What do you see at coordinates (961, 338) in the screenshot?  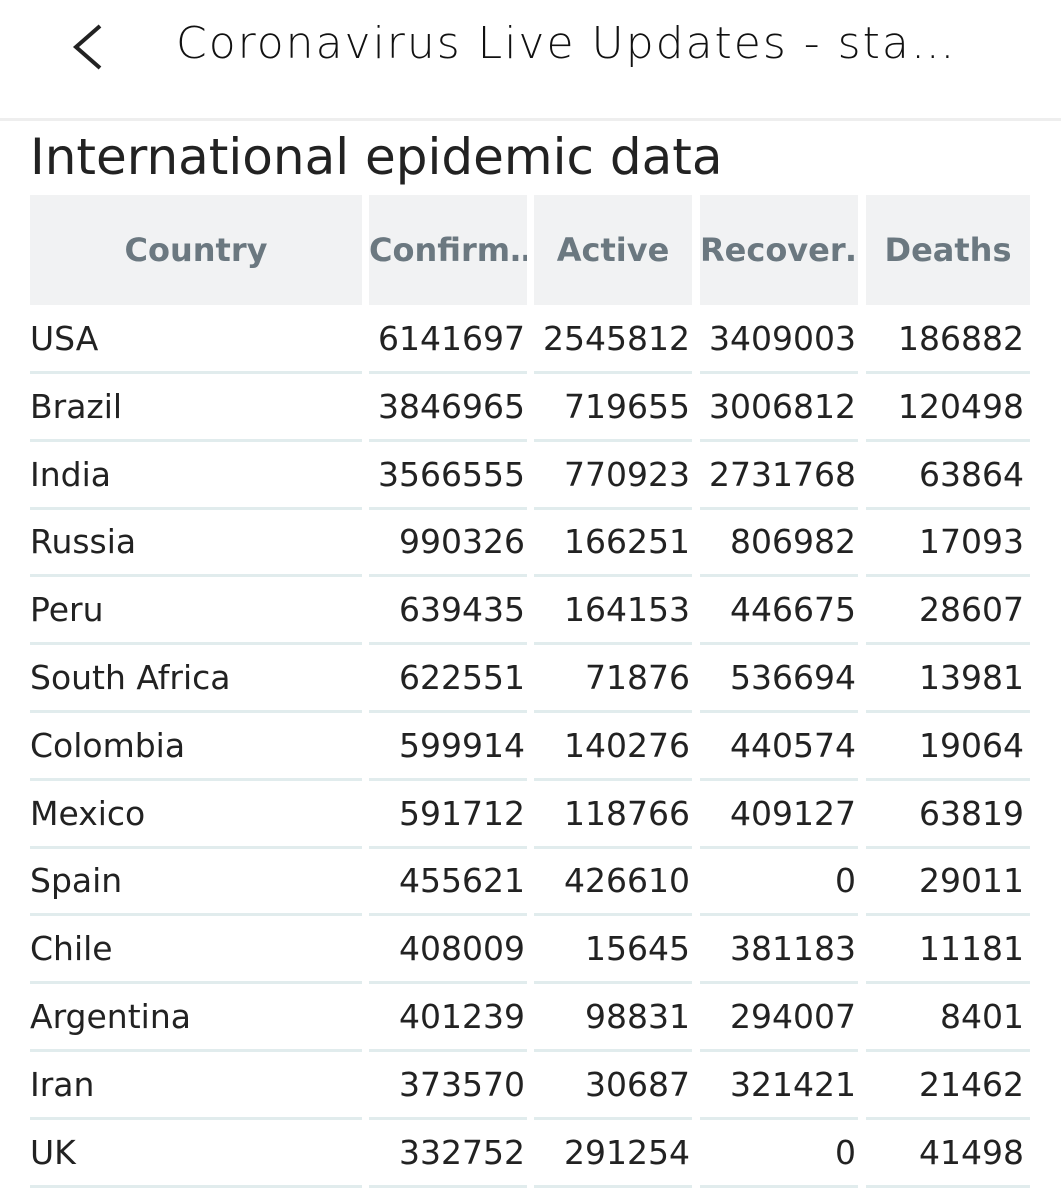 I see `number-cell: 186882` at bounding box center [961, 338].